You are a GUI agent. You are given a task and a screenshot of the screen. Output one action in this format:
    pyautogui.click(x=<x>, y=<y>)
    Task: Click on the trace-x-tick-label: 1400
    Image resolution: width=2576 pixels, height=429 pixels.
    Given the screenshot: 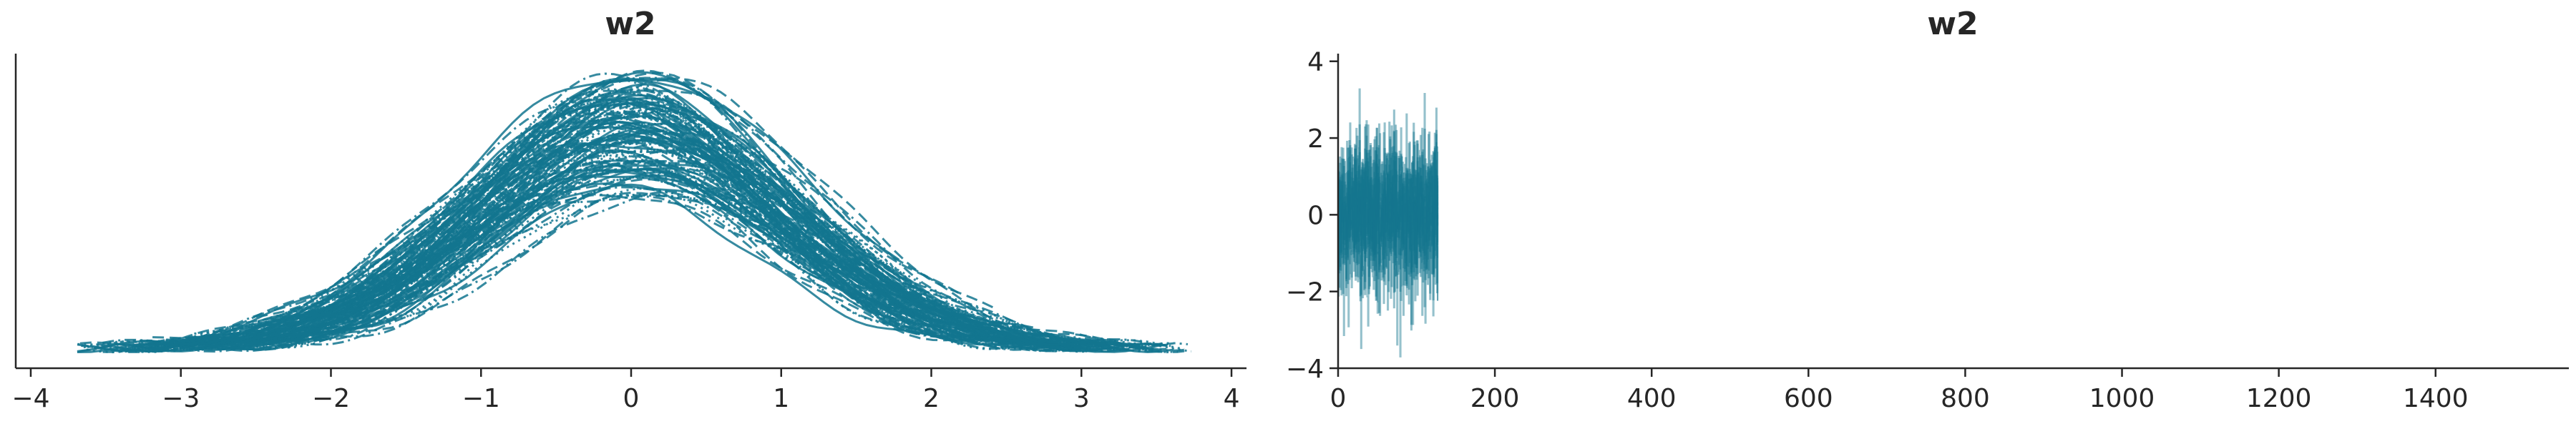 What is the action you would take?
    pyautogui.click(x=2436, y=398)
    